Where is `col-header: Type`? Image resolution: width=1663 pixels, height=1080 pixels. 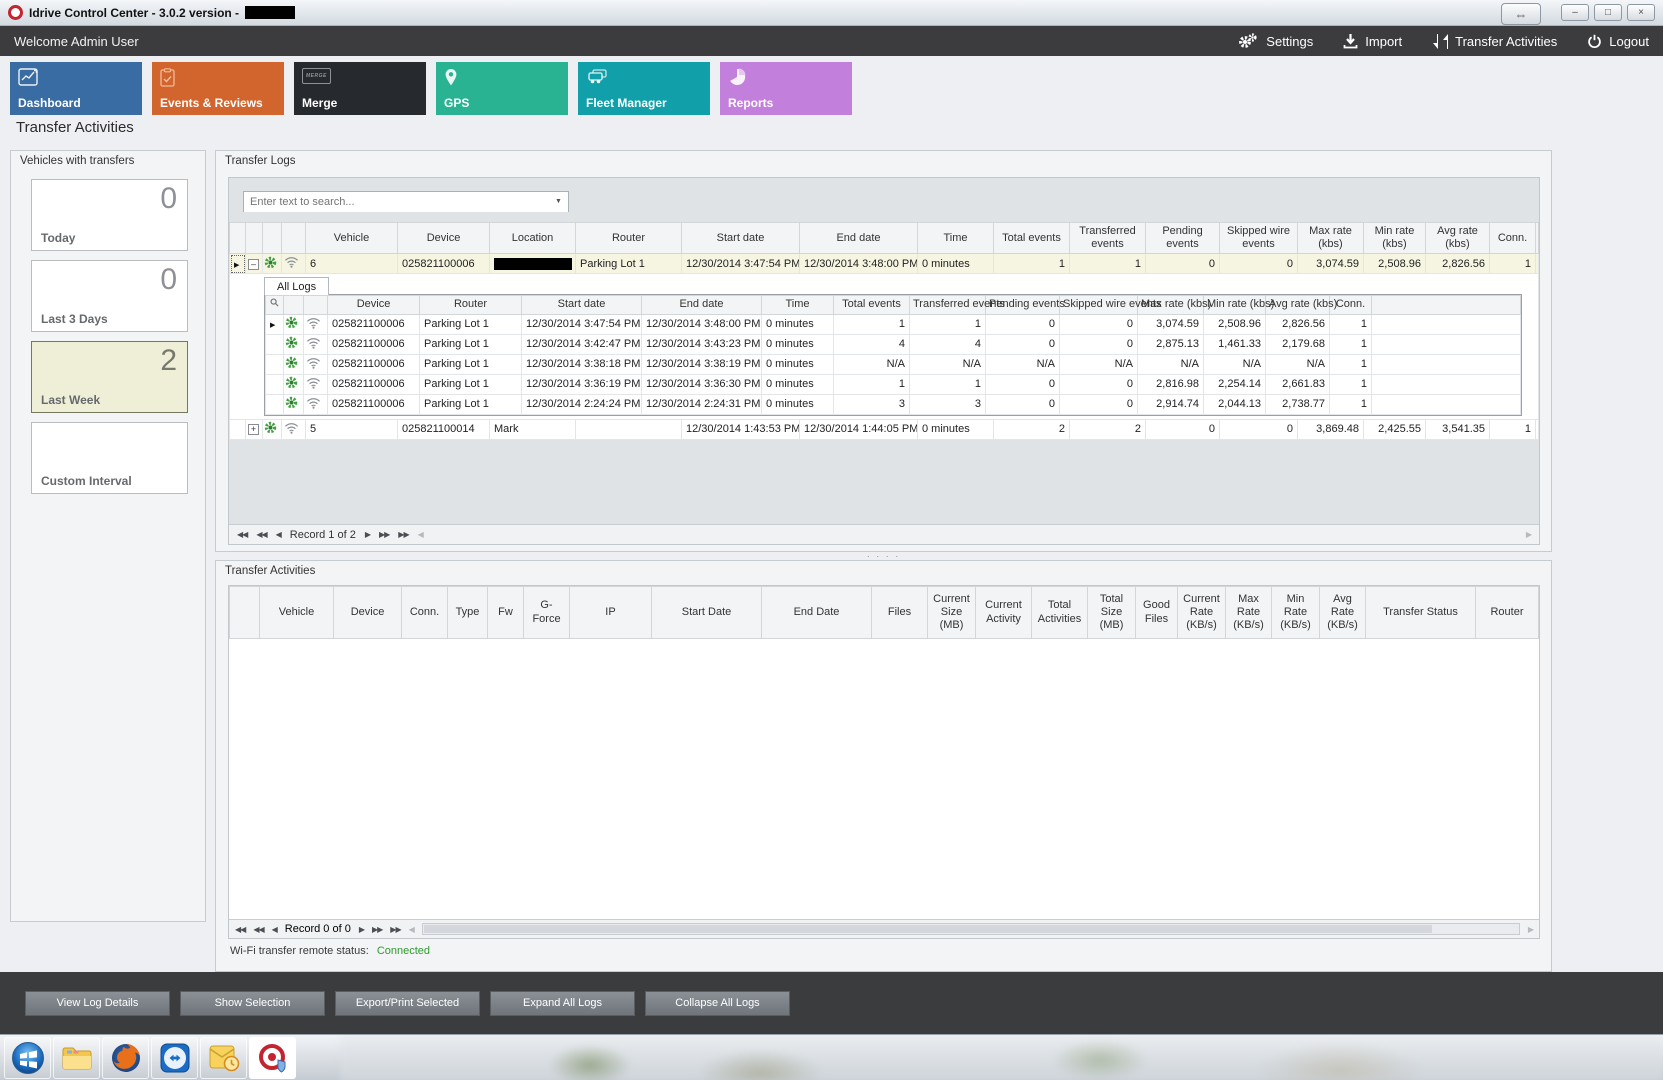
col-header: Type is located at coordinates (467, 612).